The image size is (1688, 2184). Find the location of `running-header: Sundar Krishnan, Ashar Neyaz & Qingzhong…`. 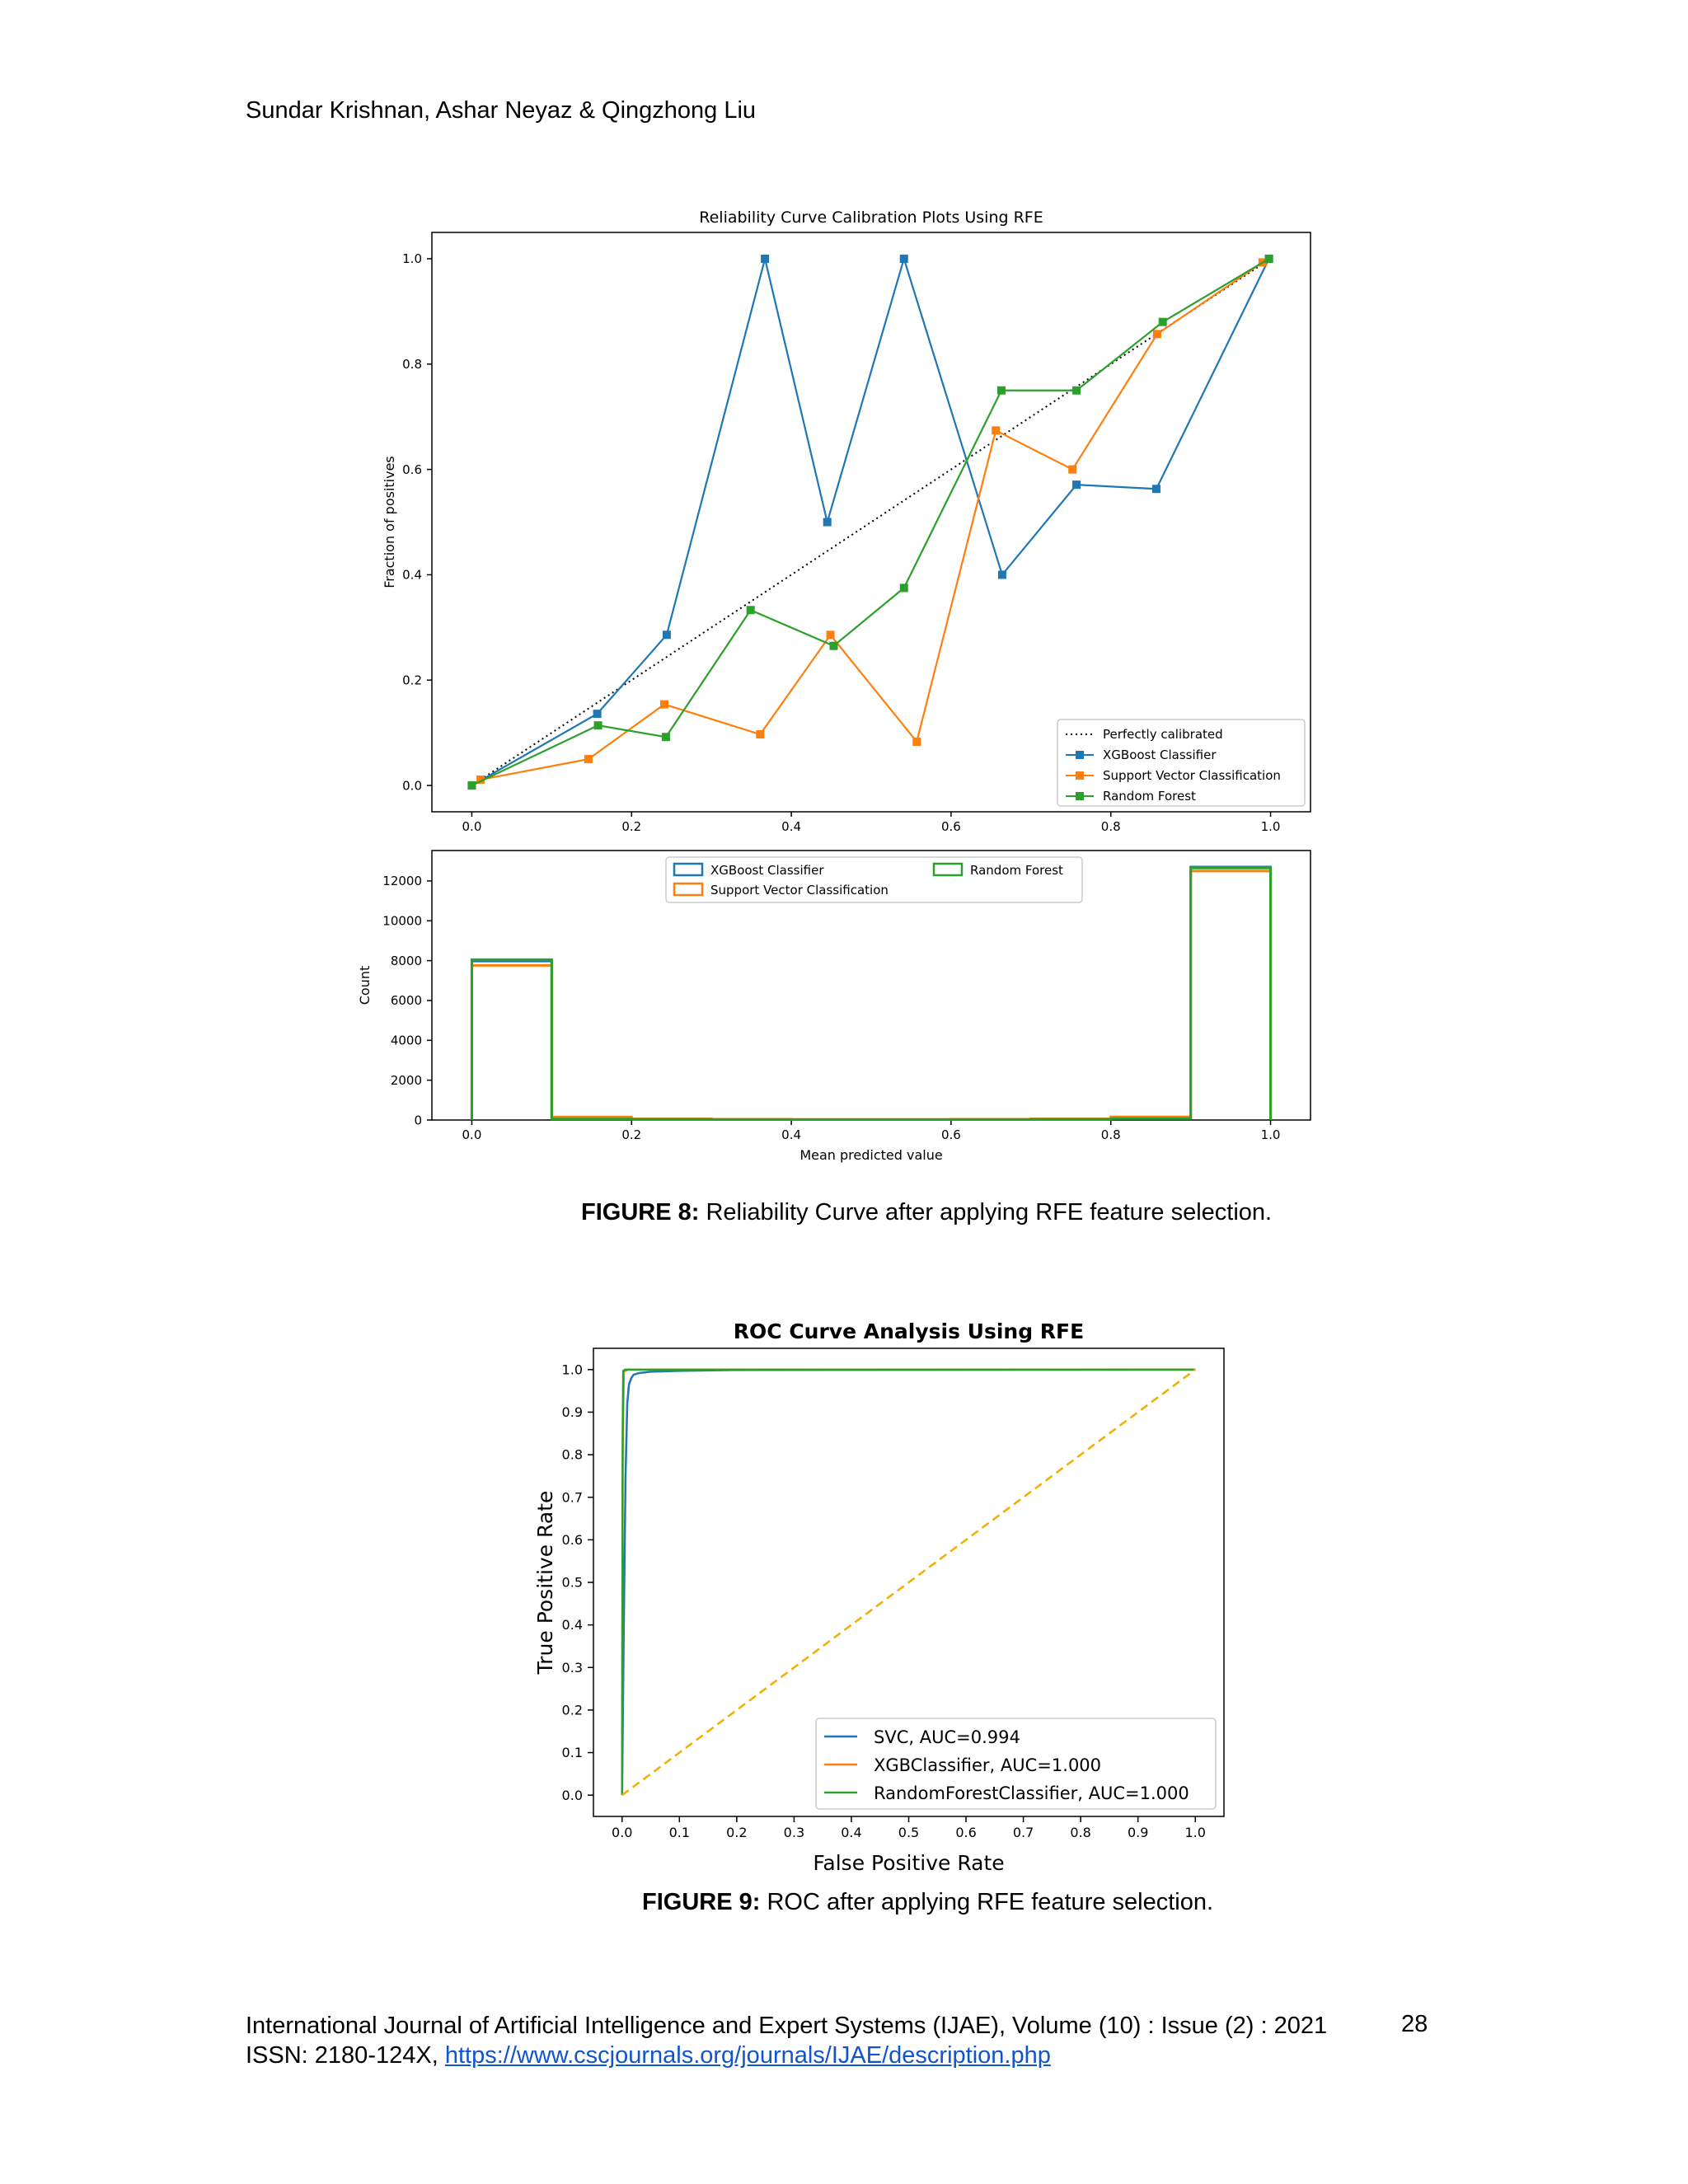

running-header: Sundar Krishnan, Ashar Neyaz & Qingzhong… is located at coordinates (502, 110).